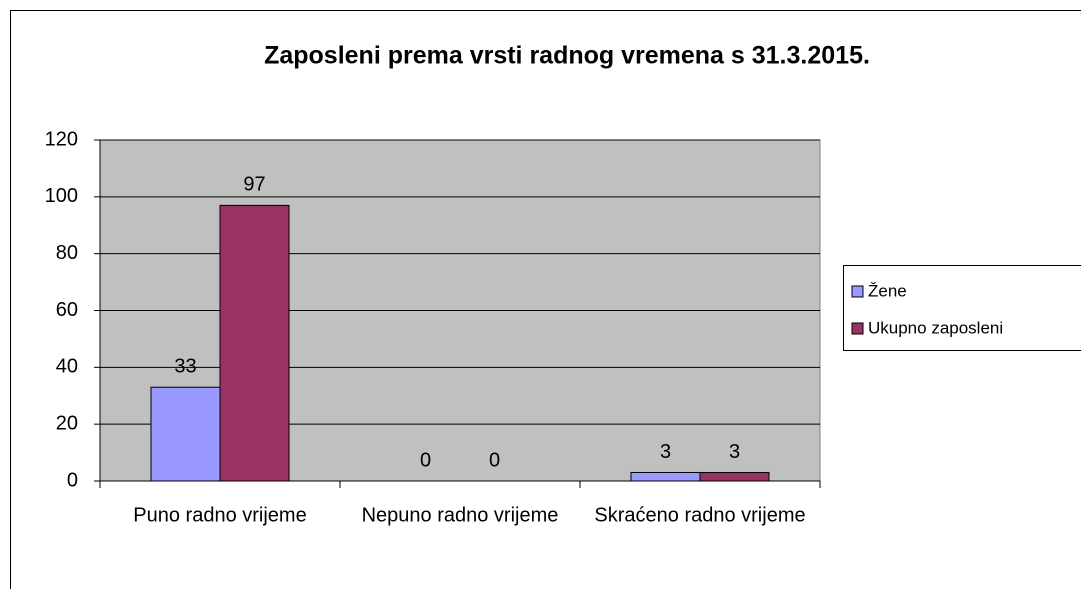 This screenshot has width=1081, height=589. Describe the element at coordinates (460, 515) in the screenshot. I see `x-tick-label: Nepuno radno vrijeme` at that location.